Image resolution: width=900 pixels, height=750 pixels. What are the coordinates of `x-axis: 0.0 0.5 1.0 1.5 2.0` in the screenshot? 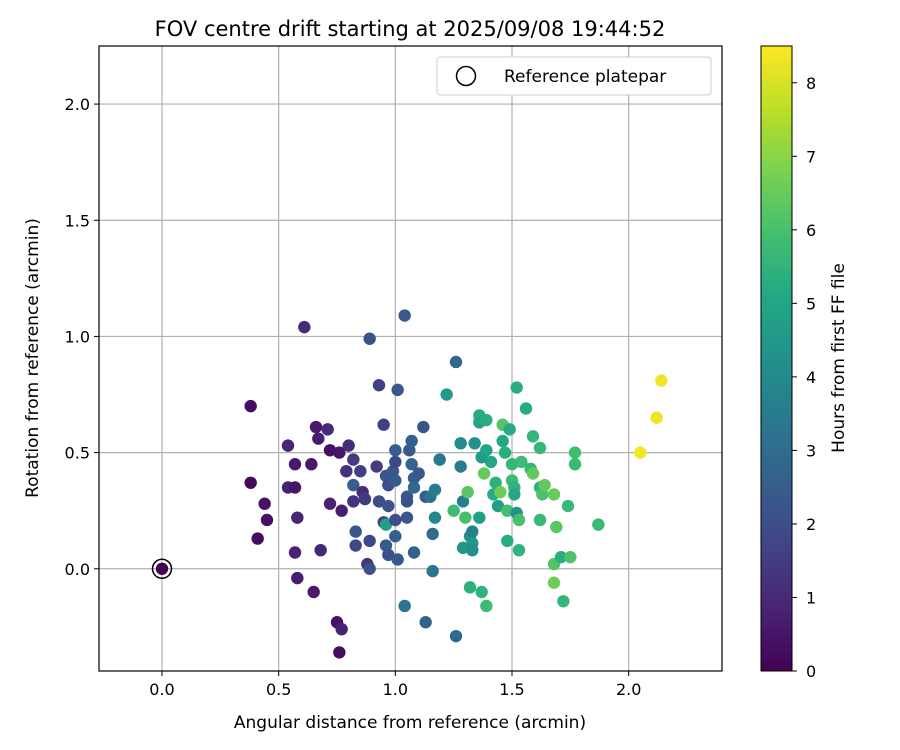 It's located at (395, 685).